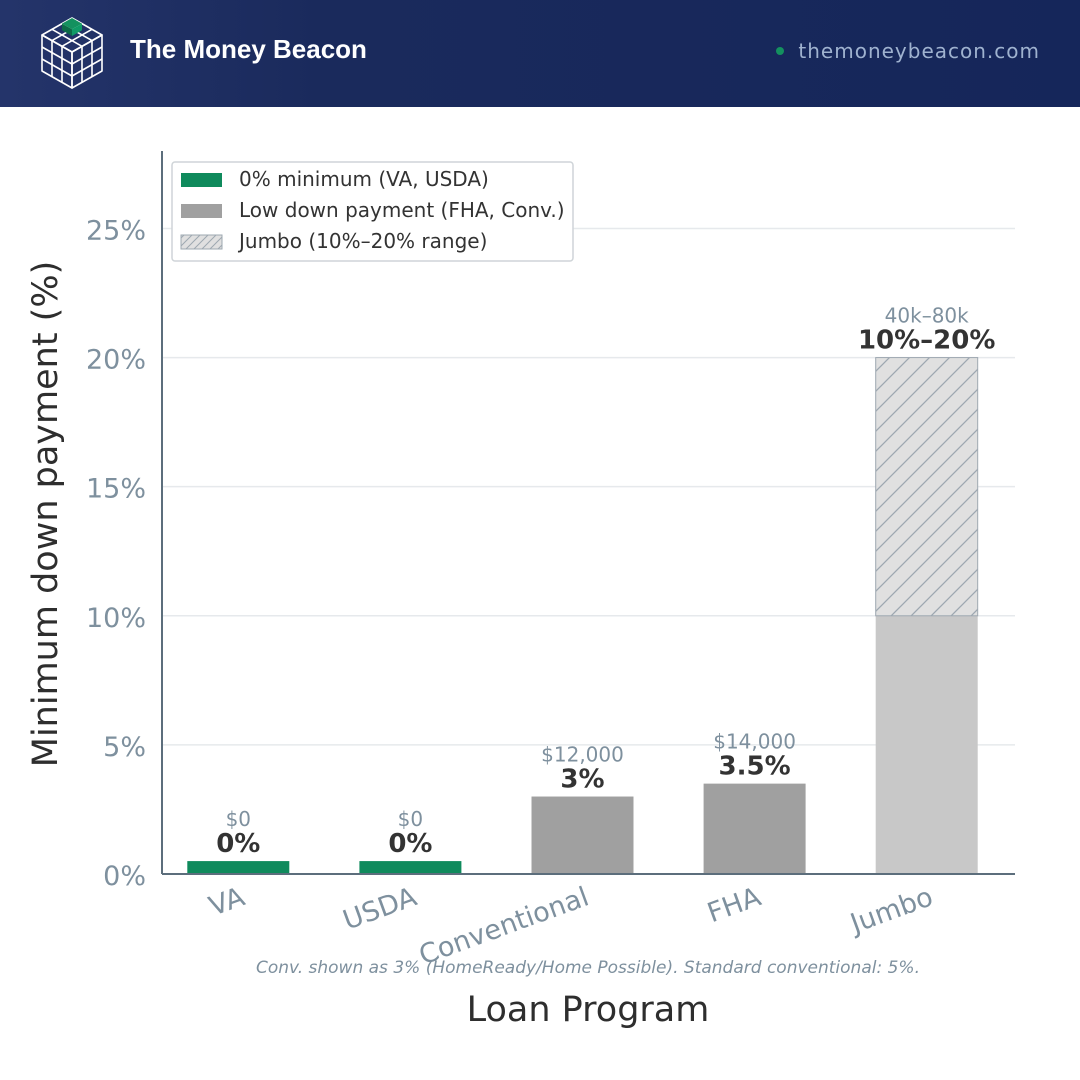  I want to click on x-axis-label: Loan Program, so click(588, 1010).